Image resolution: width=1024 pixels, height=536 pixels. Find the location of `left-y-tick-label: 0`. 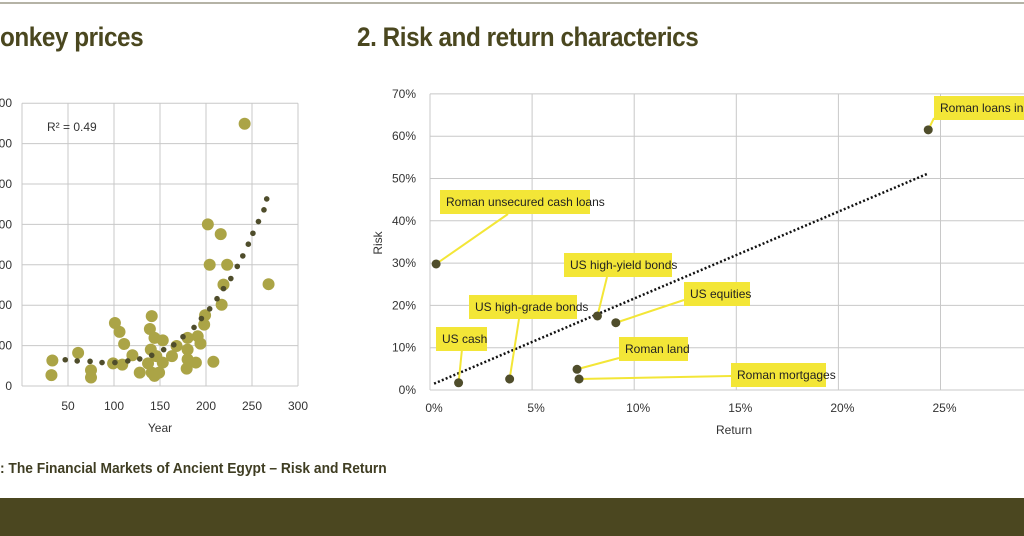

left-y-tick-label: 0 is located at coordinates (8, 386).